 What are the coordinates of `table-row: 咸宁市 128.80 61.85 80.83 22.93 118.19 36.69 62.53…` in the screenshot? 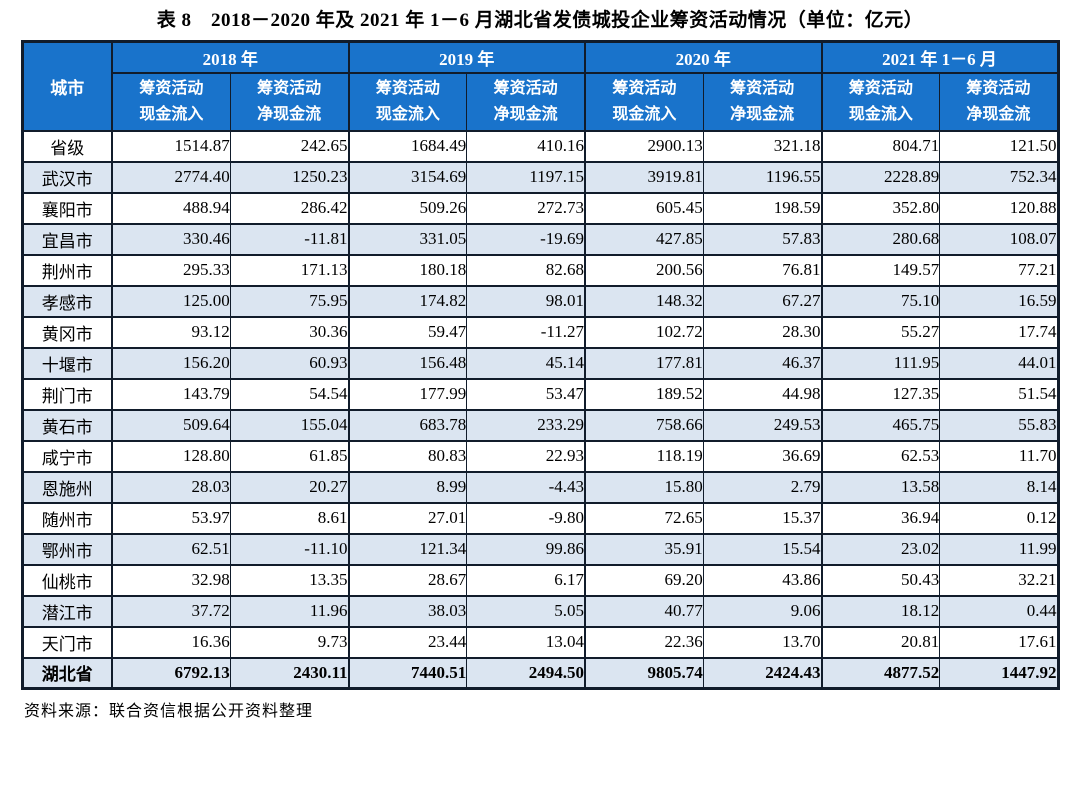 It's located at (540, 456).